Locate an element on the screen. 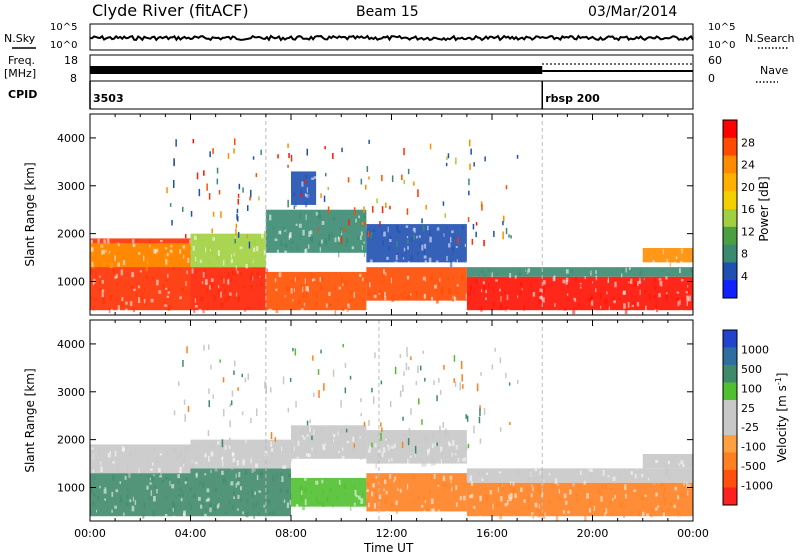  heatmap-band is located at coordinates (416, 447).